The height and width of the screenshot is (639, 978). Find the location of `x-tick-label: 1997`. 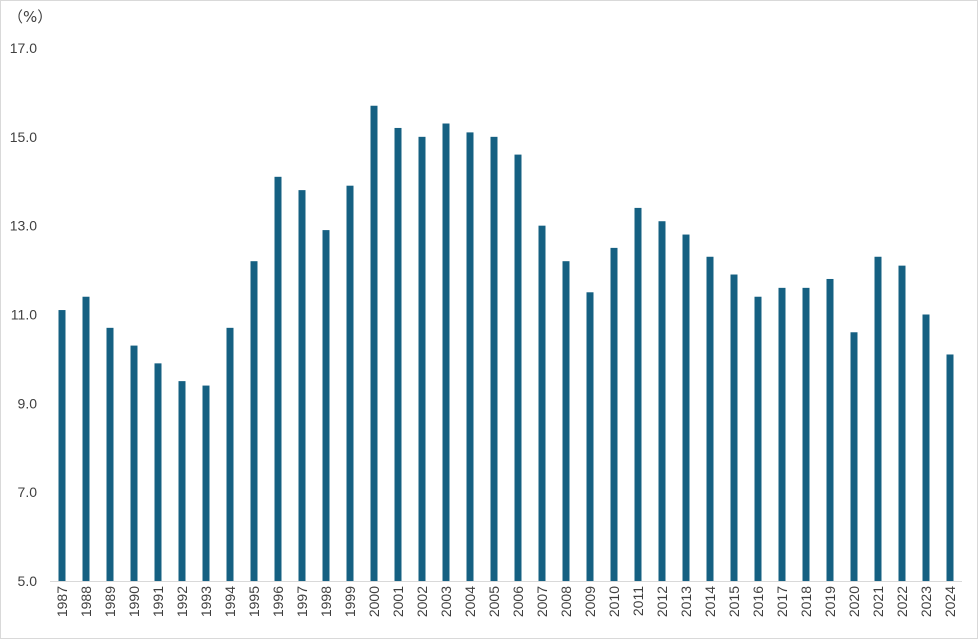

x-tick-label: 1997 is located at coordinates (302, 601).